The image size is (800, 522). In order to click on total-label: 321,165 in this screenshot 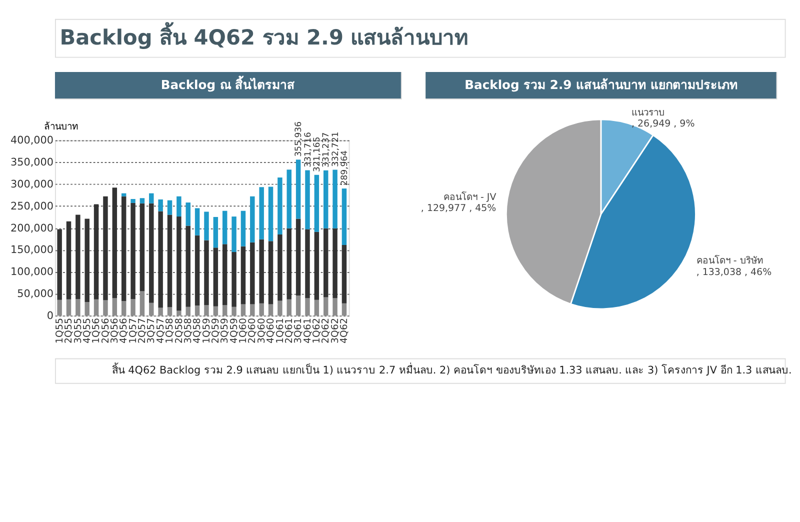, I will do `click(317, 154)`.